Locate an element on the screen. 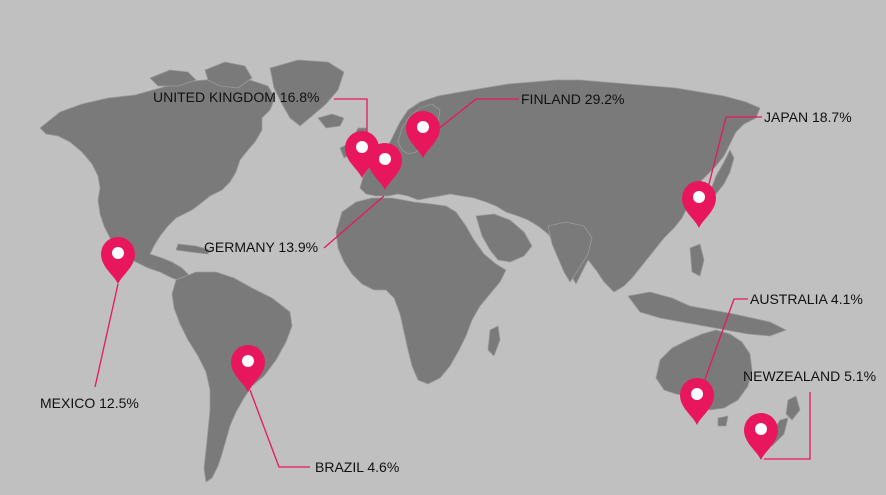 This screenshot has height=495, width=886. map-pin-icon-brazil is located at coordinates (248, 368).